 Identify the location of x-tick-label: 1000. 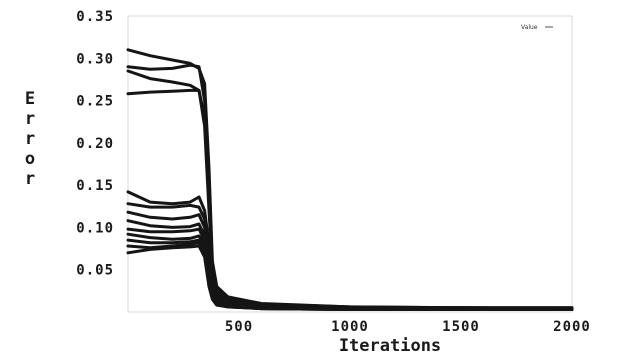
(350, 327).